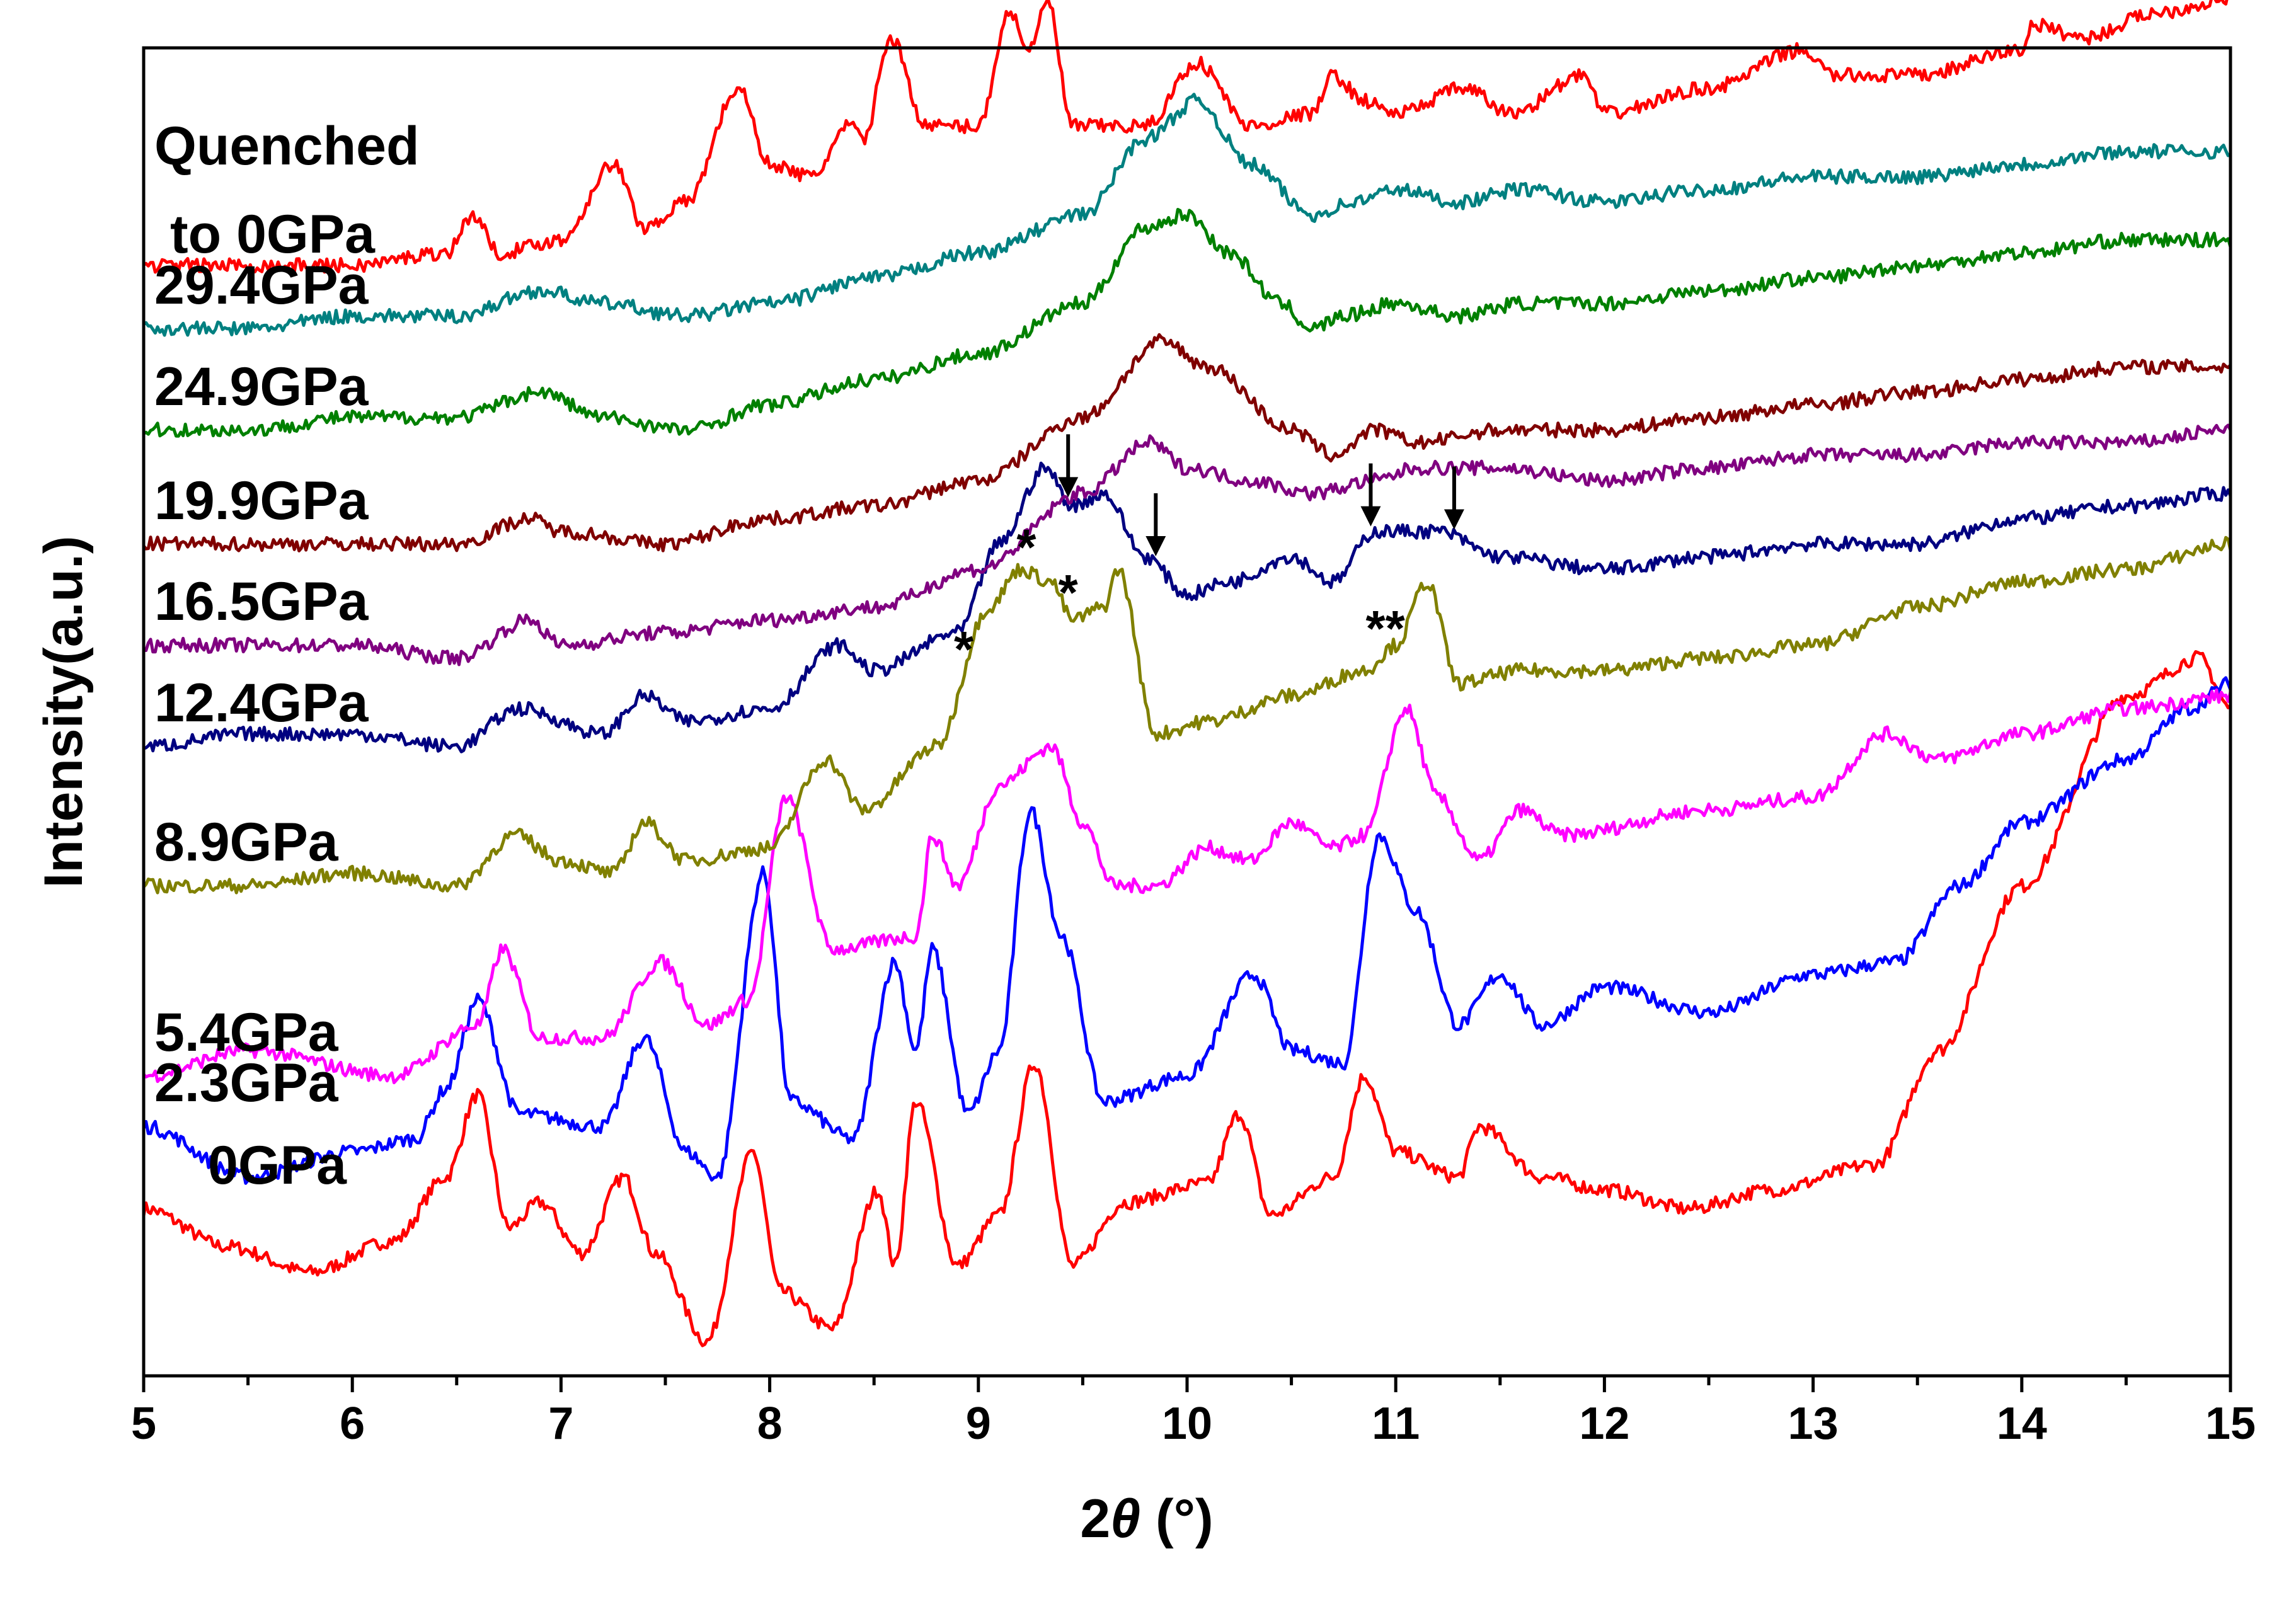 This screenshot has height=1602, width=2296. I want to click on x-tick-label: 8, so click(770, 1424).